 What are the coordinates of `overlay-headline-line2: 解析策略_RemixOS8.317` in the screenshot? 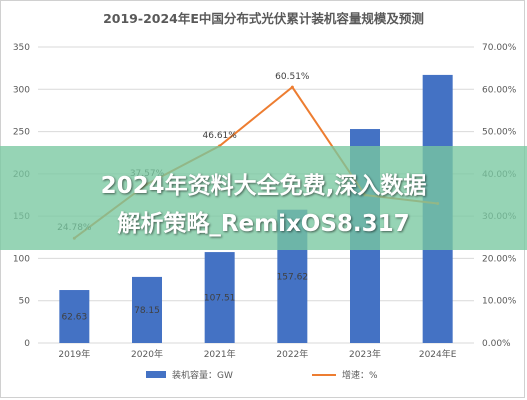 It's located at (263, 224).